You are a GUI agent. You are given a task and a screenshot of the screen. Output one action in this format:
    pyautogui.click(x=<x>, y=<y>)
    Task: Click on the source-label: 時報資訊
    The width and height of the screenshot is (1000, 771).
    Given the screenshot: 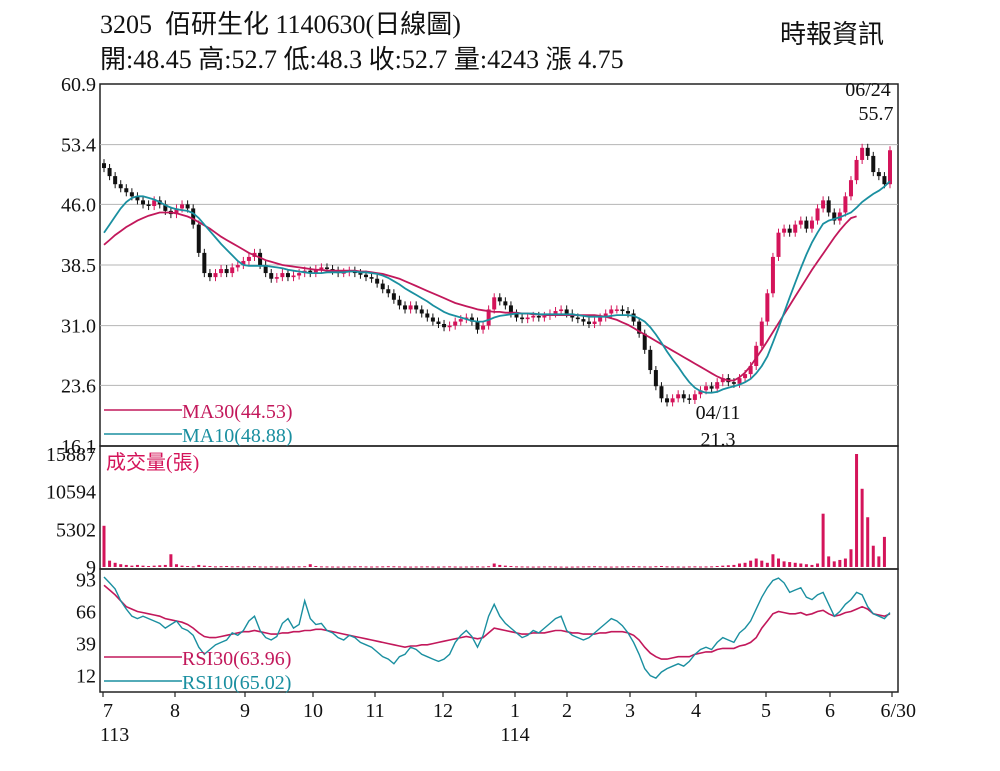 What is the action you would take?
    pyautogui.click(x=832, y=34)
    